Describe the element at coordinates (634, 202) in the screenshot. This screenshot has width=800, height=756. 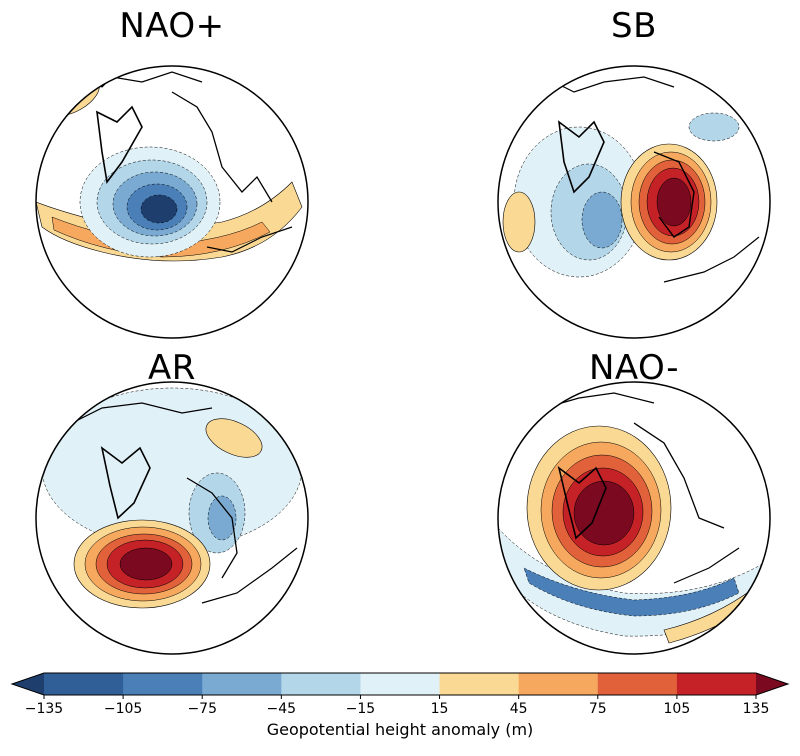
I see `globe-map-sb` at that location.